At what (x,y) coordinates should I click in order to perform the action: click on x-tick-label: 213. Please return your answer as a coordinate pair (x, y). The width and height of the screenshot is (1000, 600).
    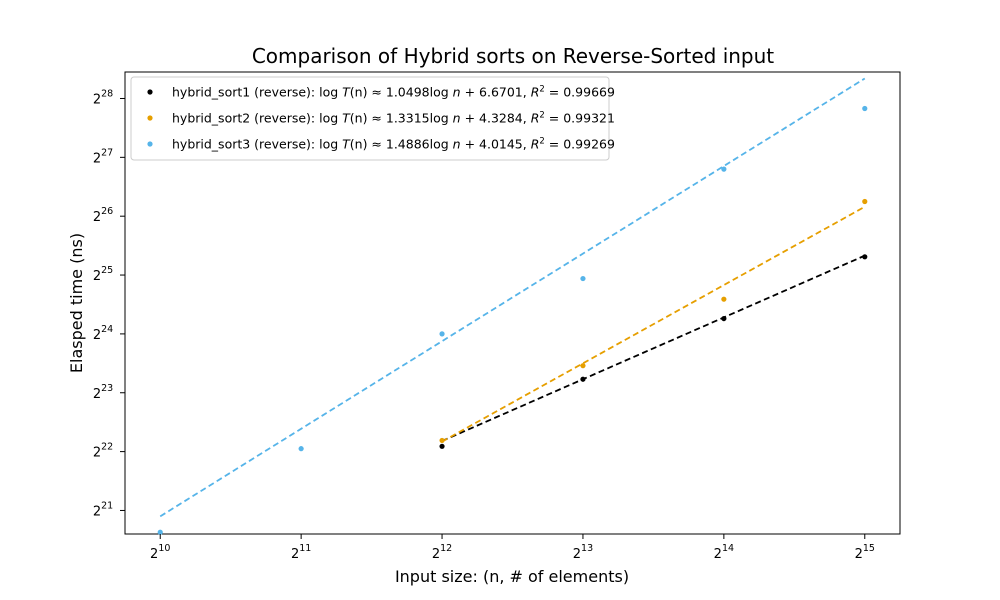
    Looking at the image, I should click on (583, 552).